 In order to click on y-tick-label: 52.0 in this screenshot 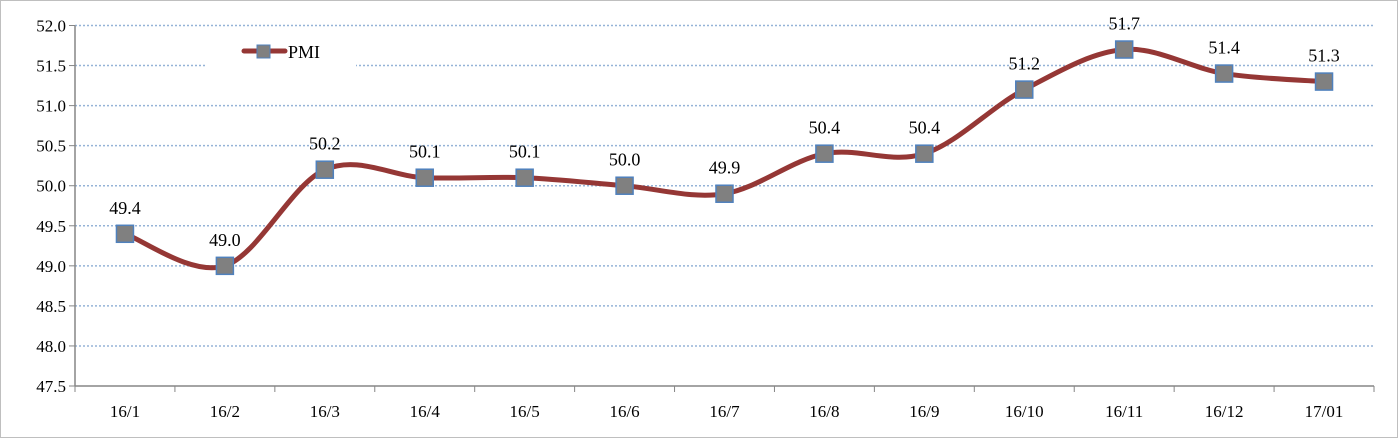, I will do `click(51, 26)`.